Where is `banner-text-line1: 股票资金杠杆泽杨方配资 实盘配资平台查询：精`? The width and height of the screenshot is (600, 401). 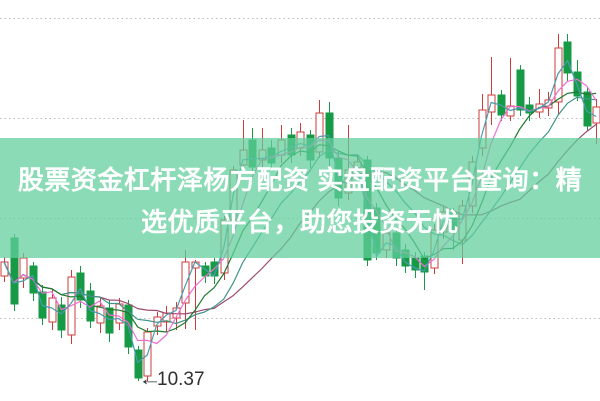
banner-text-line1: 股票资金杠杆泽杨方配资 实盘配资平台查询：精 is located at coordinates (300, 180).